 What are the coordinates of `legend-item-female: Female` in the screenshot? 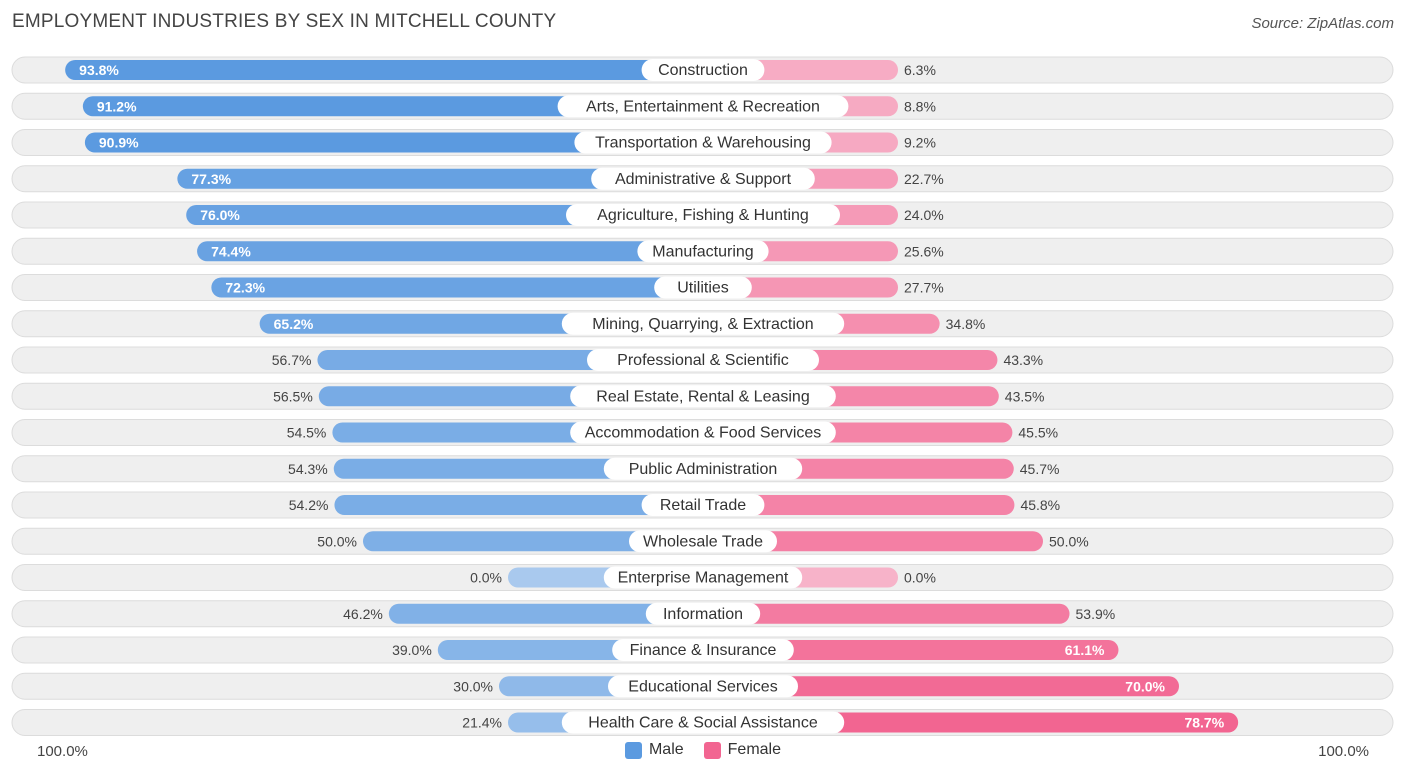 It's located at (742, 750).